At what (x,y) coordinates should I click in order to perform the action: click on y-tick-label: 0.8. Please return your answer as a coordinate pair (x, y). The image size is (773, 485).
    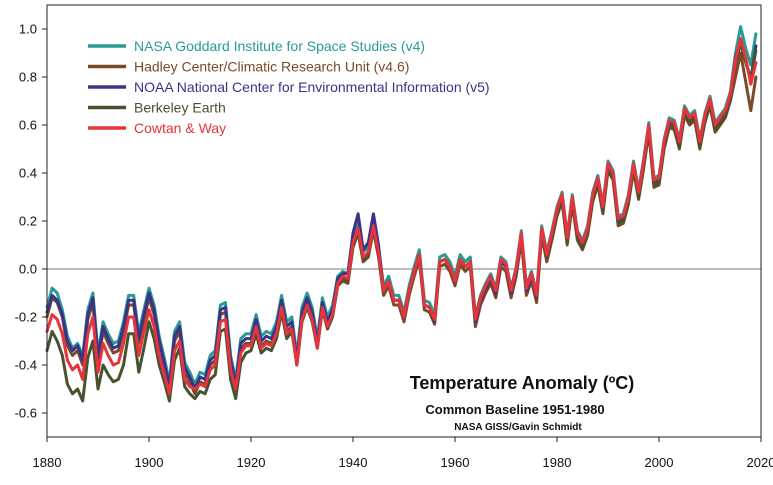
    Looking at the image, I should click on (28, 77).